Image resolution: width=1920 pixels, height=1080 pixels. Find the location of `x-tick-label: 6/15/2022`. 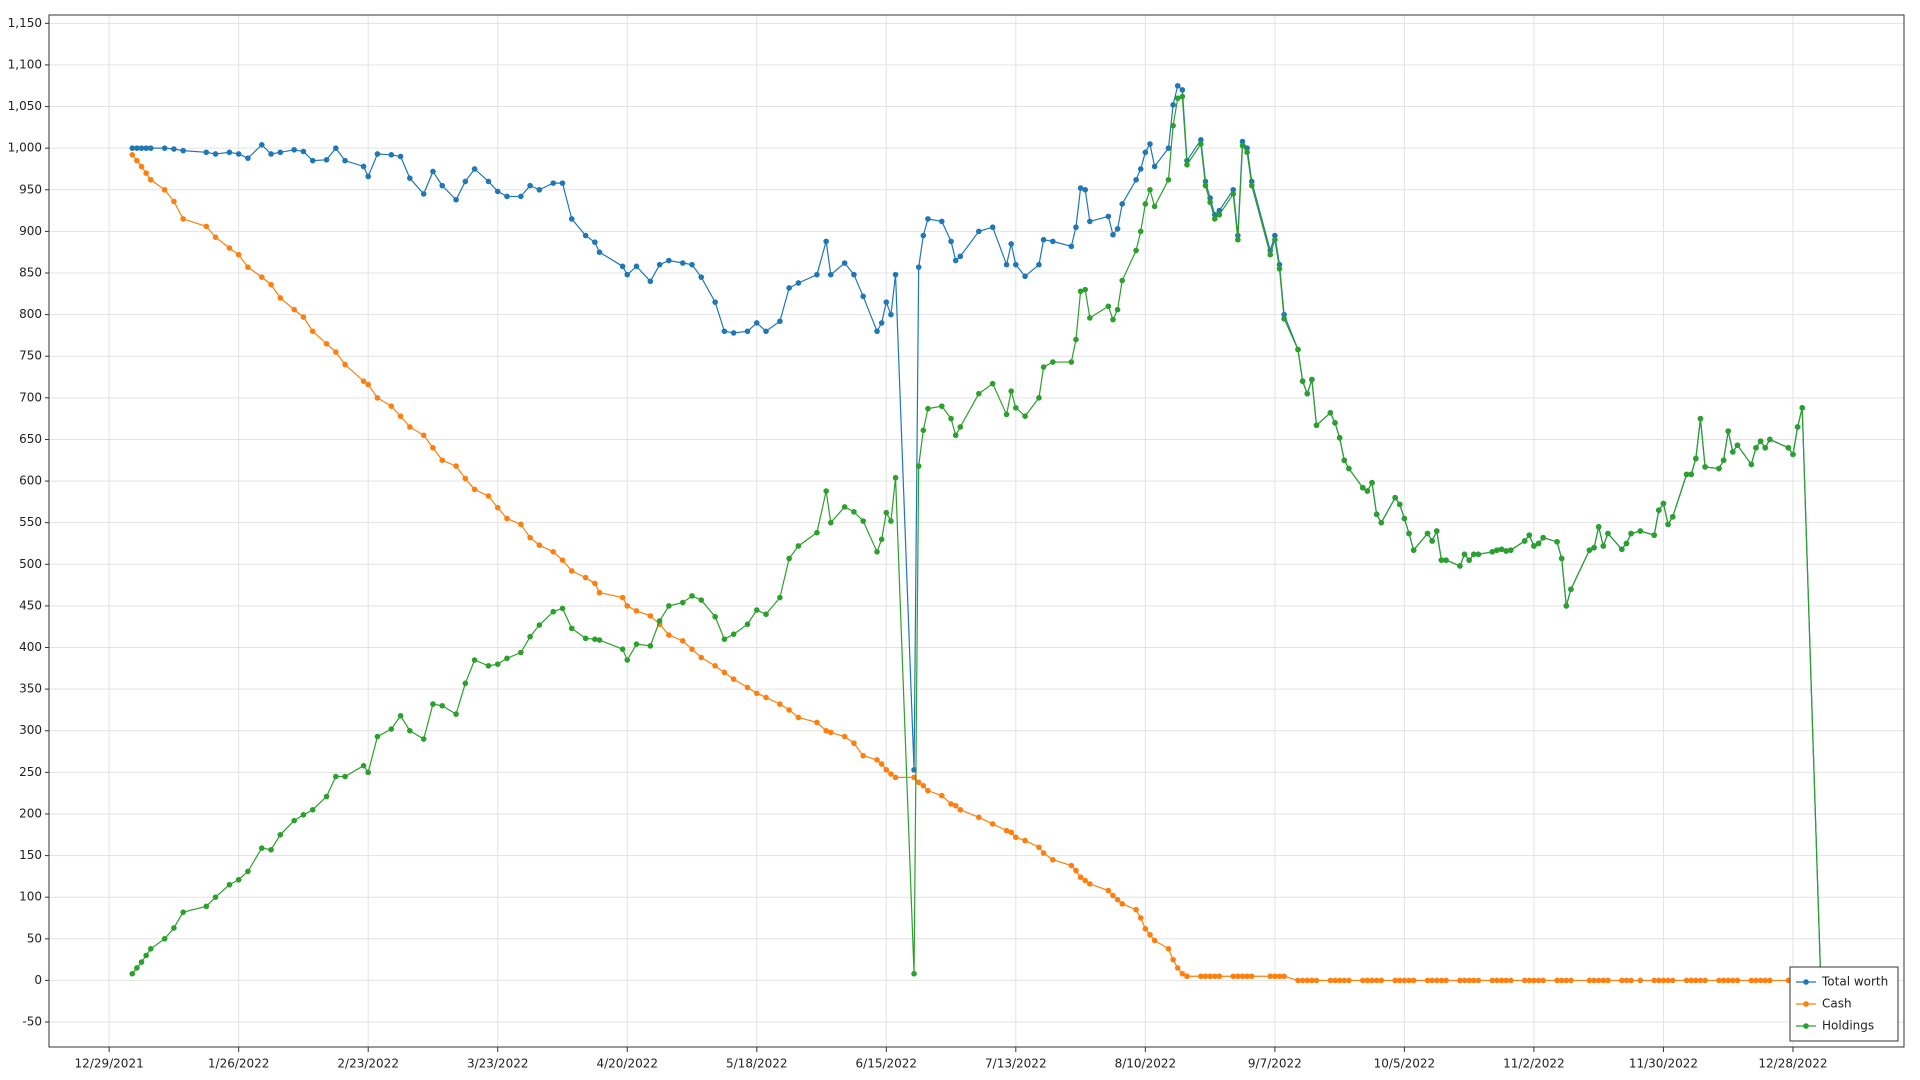

x-tick-label: 6/15/2022 is located at coordinates (887, 1064).